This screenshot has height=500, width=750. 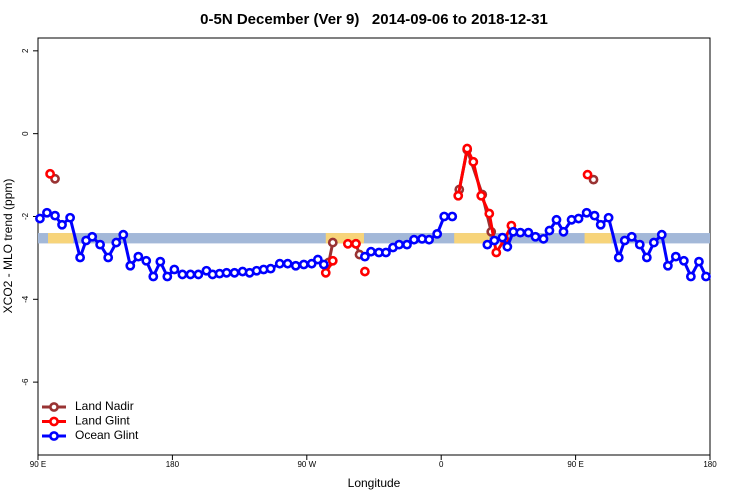 What do you see at coordinates (441, 464) in the screenshot?
I see `x-tick-label: 0` at bounding box center [441, 464].